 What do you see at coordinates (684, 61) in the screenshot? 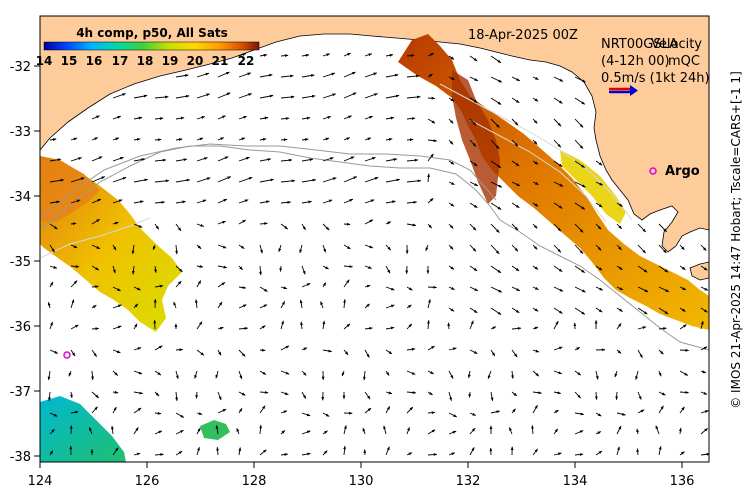
I see `velocity-label-overlay2: mQC` at bounding box center [684, 61].